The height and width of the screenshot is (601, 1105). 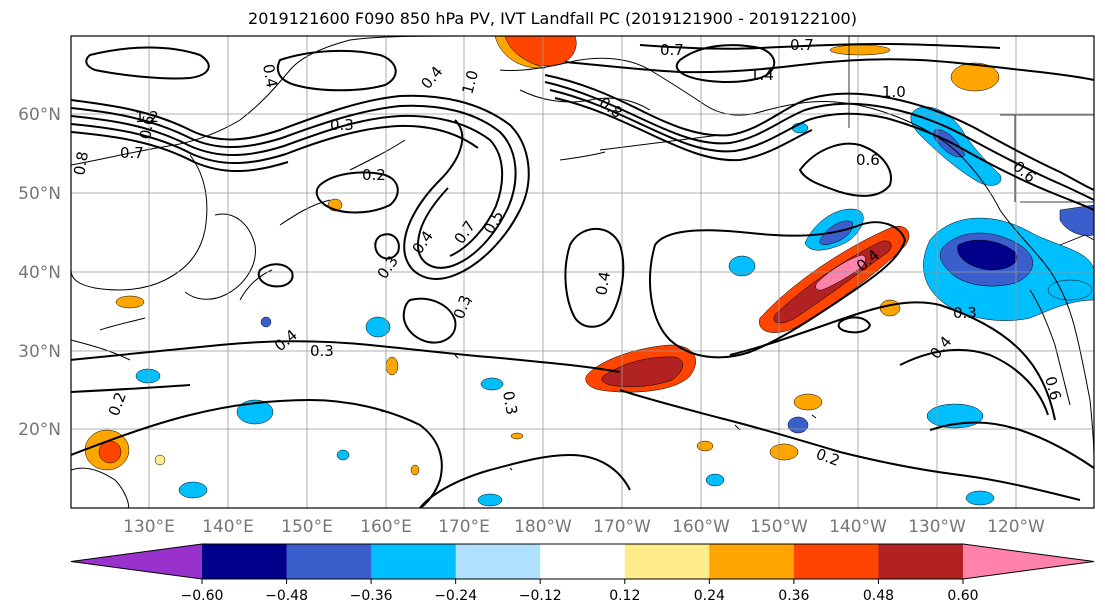 I want to click on warm-anomaly-bering-edge, so click(x=520, y=52).